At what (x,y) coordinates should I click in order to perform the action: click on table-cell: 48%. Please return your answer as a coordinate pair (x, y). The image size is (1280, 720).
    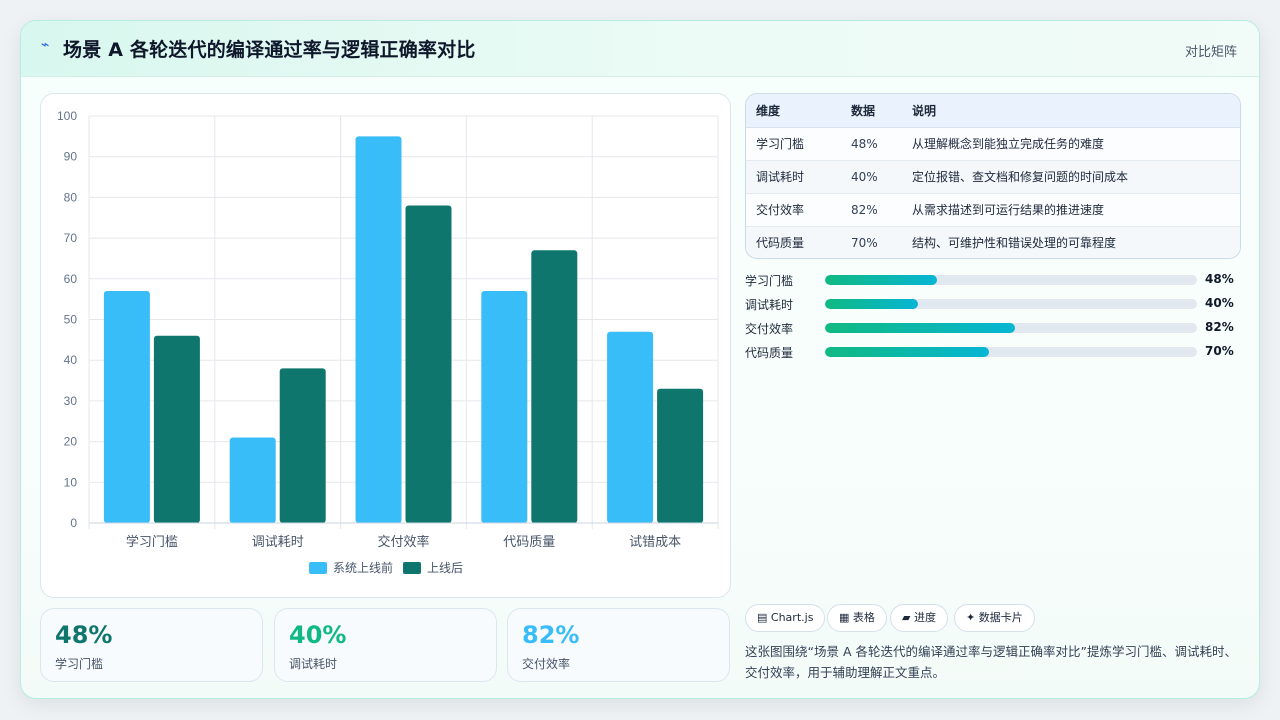
    Looking at the image, I should click on (871, 144).